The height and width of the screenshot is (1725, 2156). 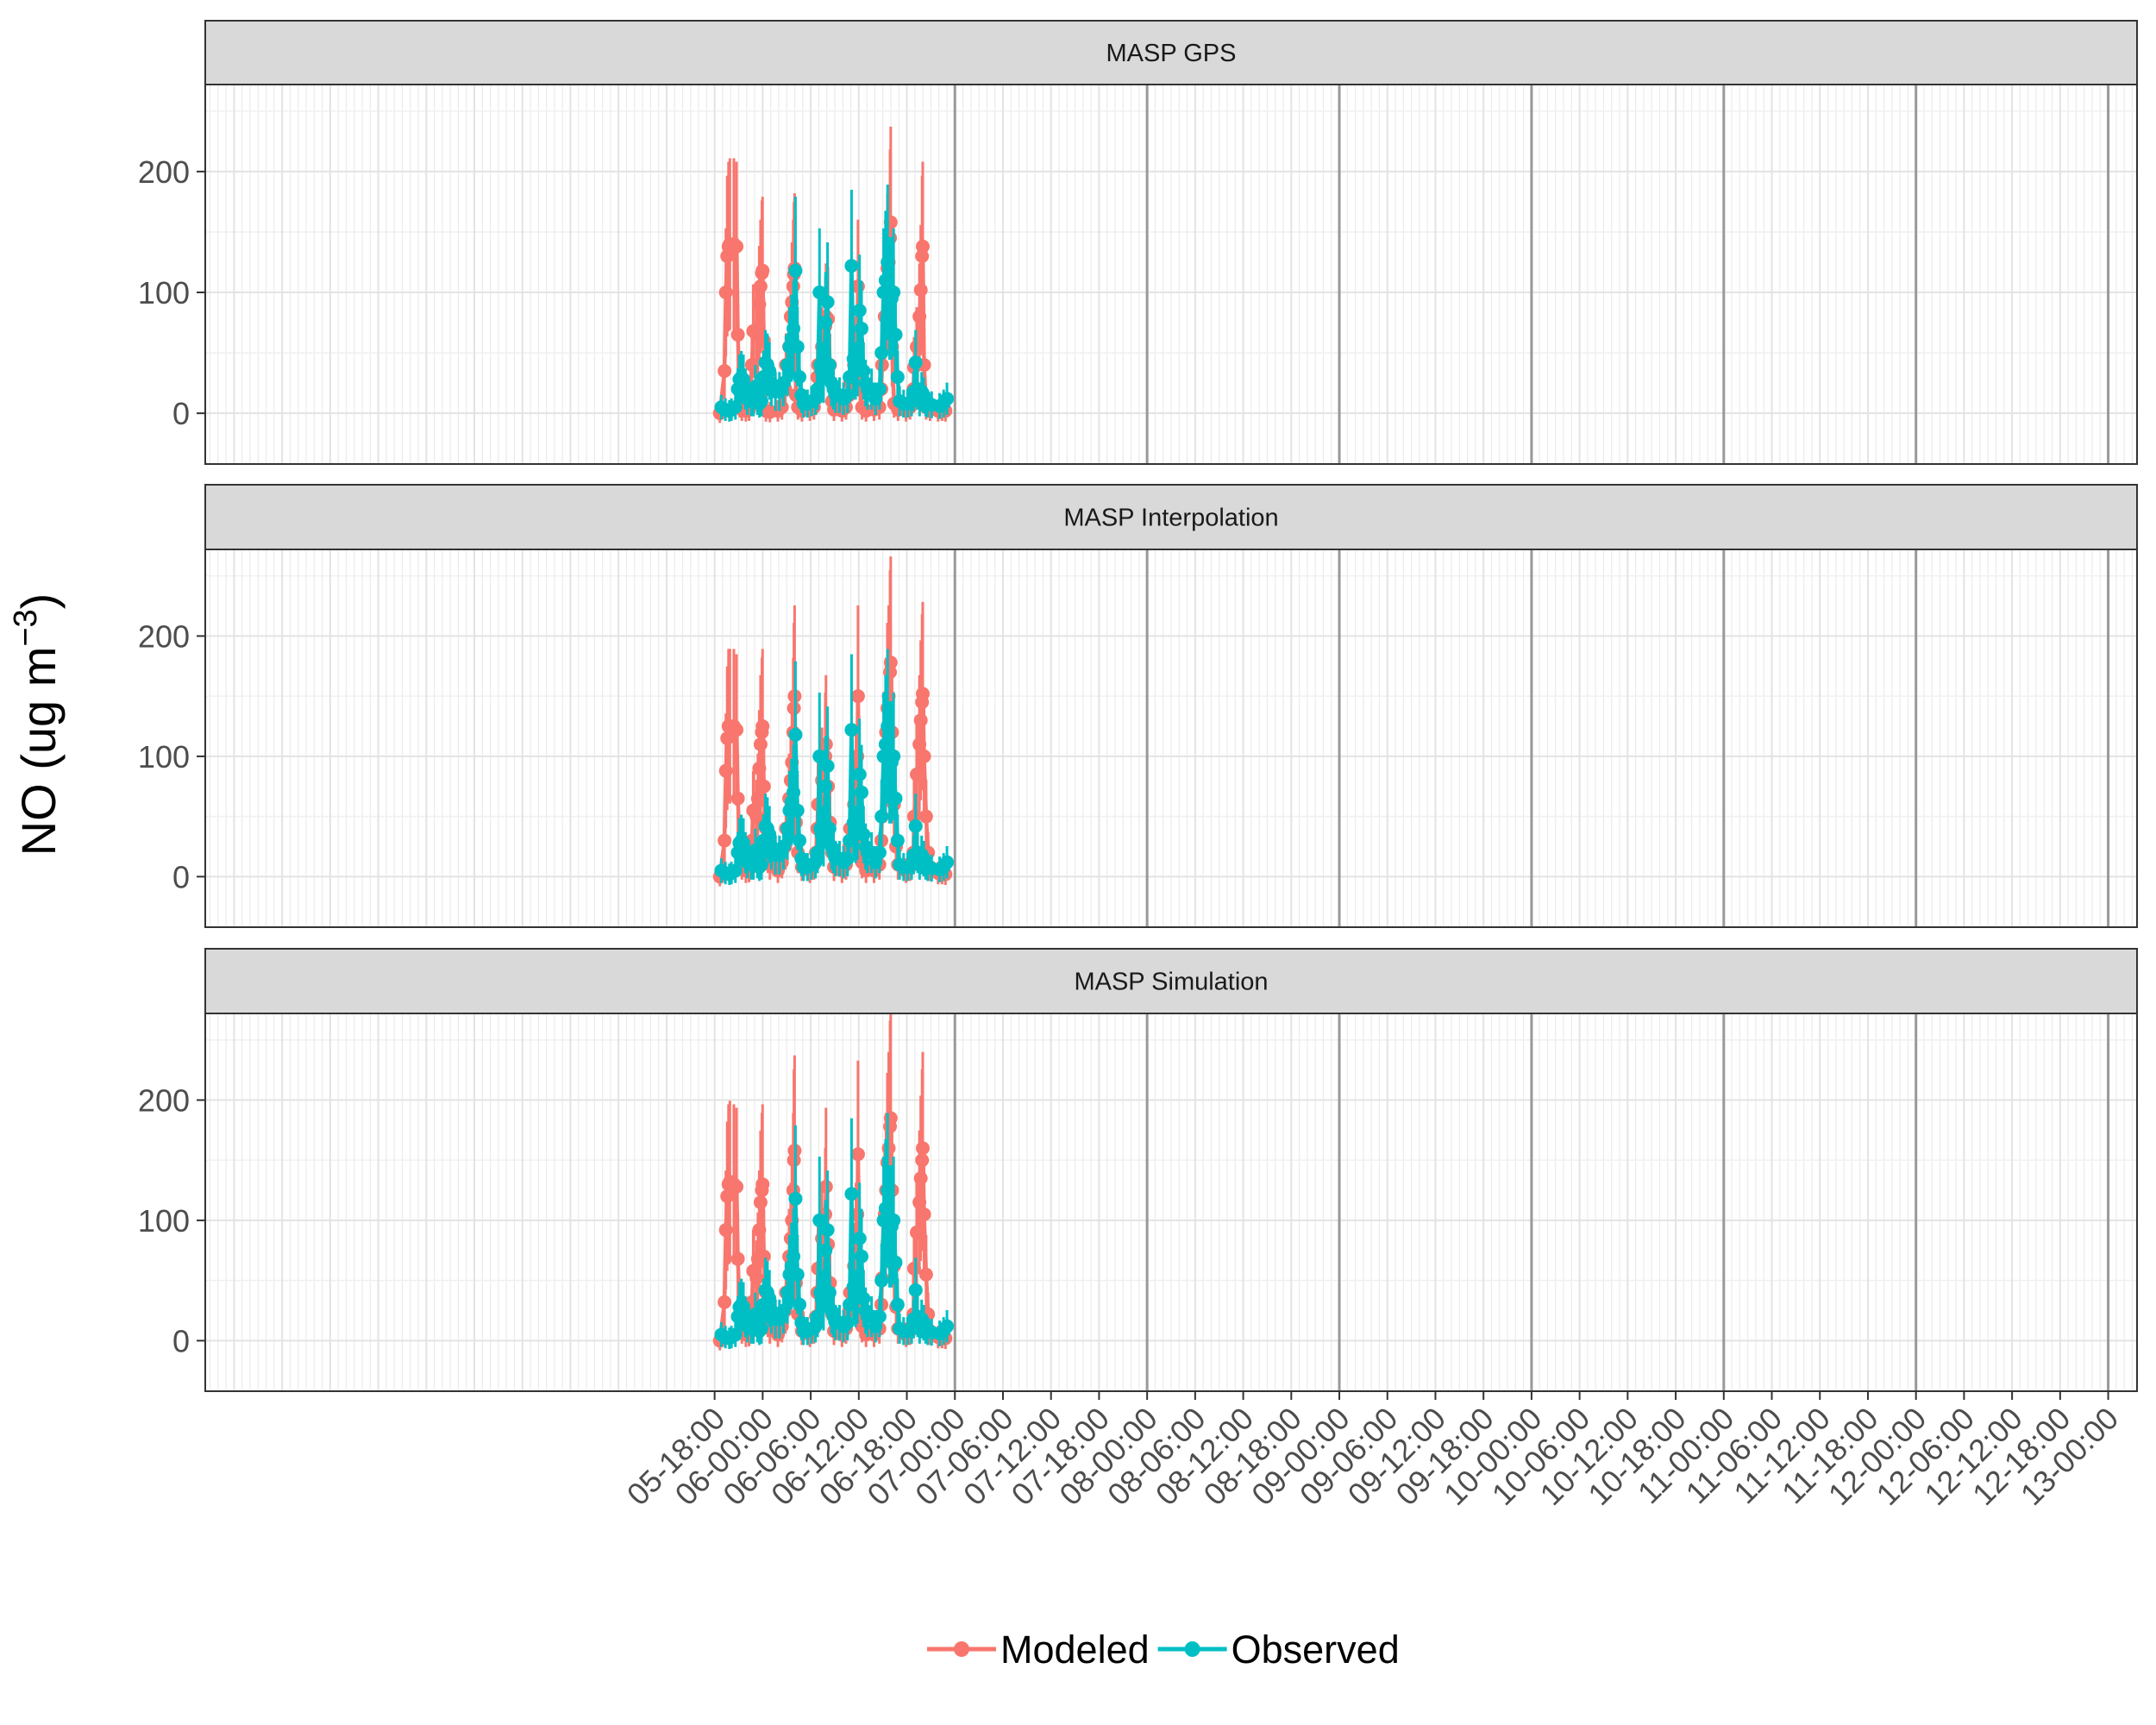 What do you see at coordinates (181, 414) in the screenshot?
I see `y-tick-label: 0` at bounding box center [181, 414].